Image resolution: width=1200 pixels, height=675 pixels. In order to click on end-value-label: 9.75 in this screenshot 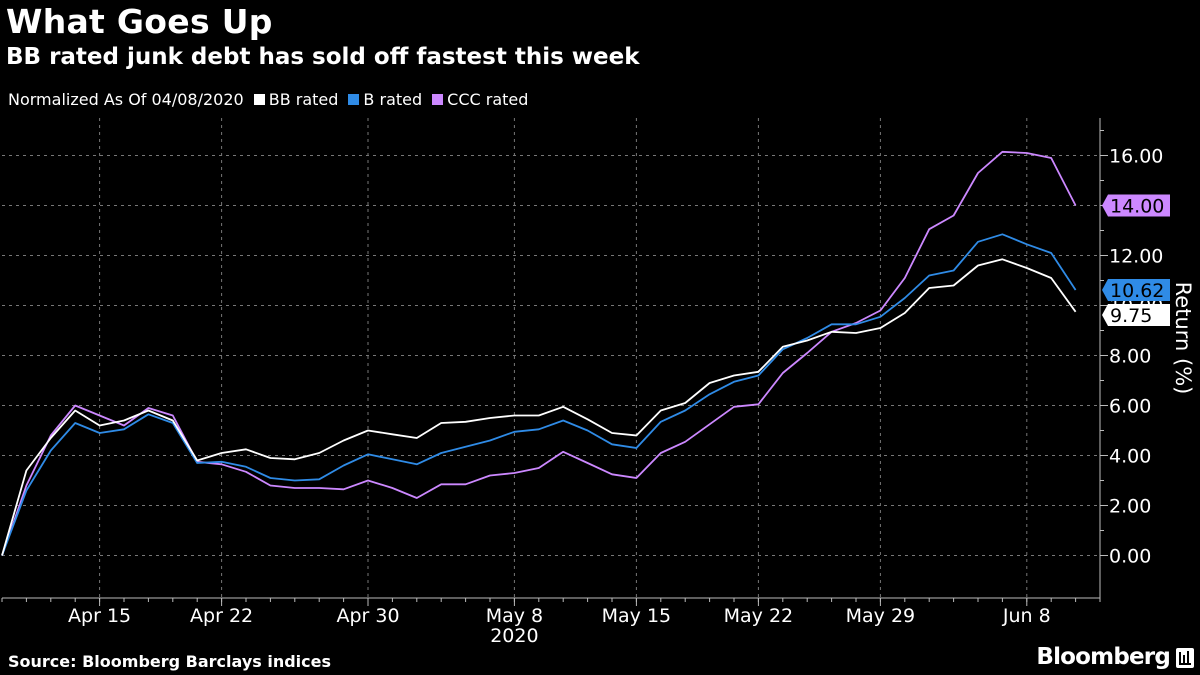, I will do `click(1131, 316)`.